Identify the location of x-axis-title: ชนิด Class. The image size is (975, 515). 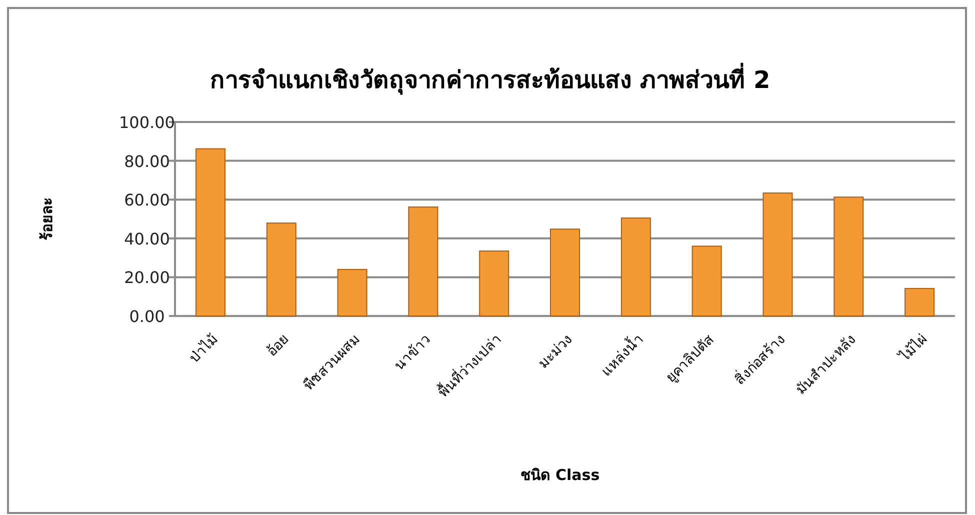
(560, 475).